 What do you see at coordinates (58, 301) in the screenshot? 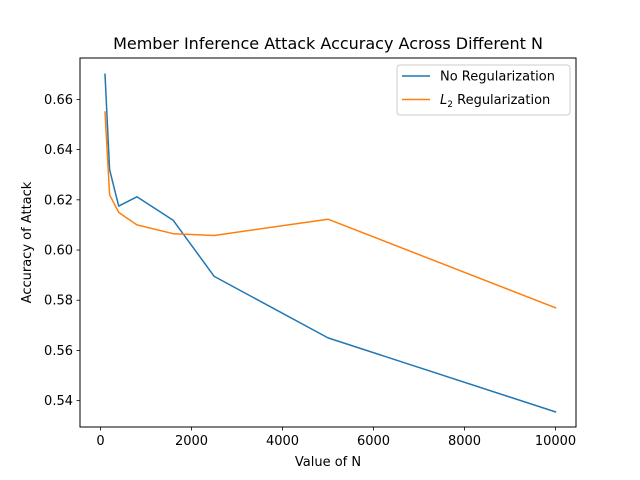
I see `y-tick-label: 0.58` at bounding box center [58, 301].